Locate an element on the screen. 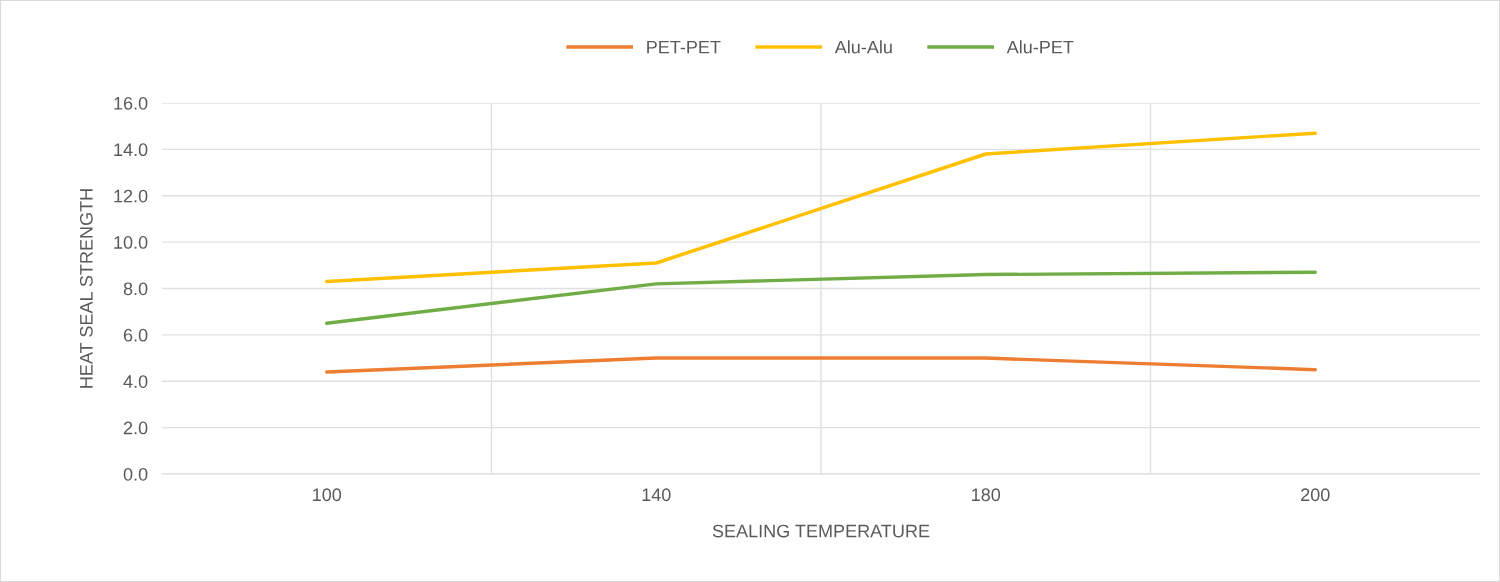 The image size is (1500, 582). legend-label: Alu-PET is located at coordinates (1040, 47).